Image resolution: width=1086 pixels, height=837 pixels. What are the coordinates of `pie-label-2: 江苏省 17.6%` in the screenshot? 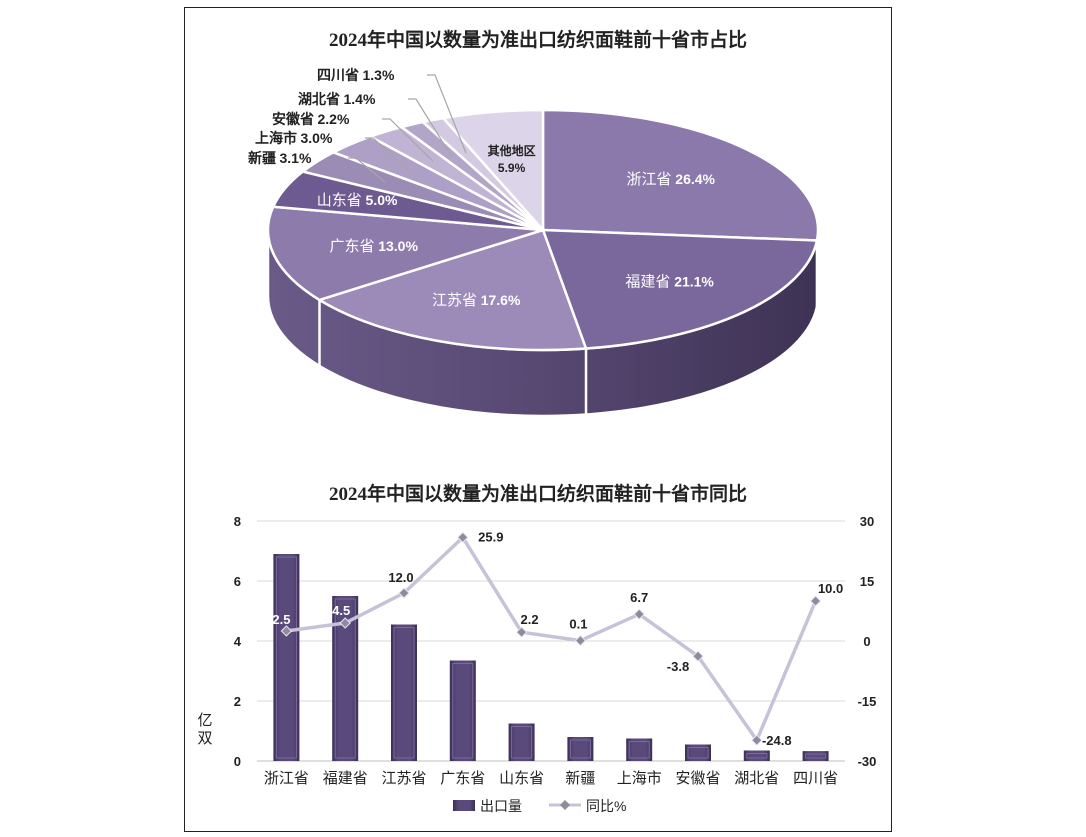 It's located at (476, 300).